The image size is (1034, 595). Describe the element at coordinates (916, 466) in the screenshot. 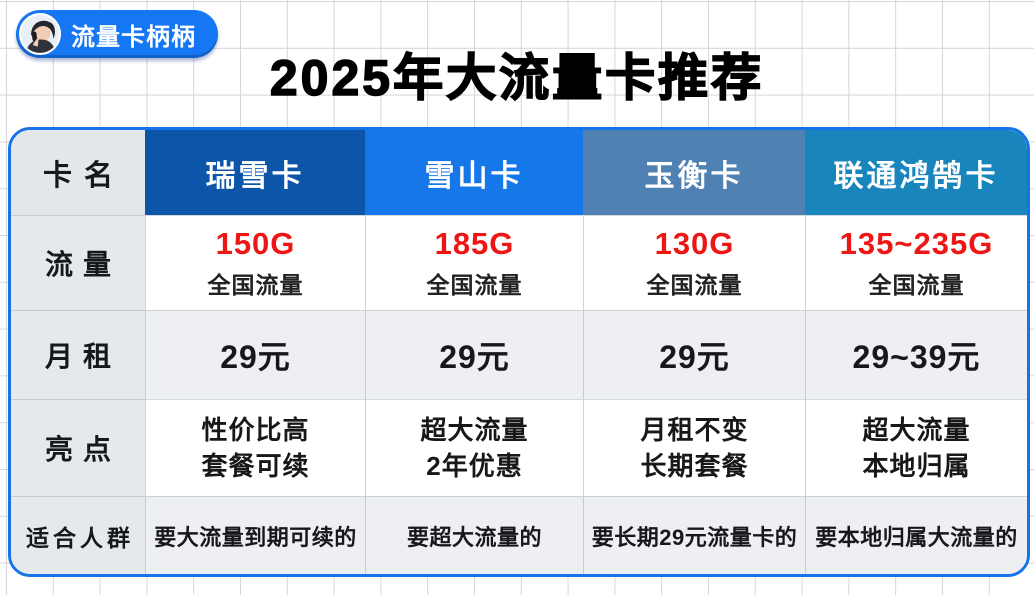

I see `highlight-line: 本地归属` at that location.